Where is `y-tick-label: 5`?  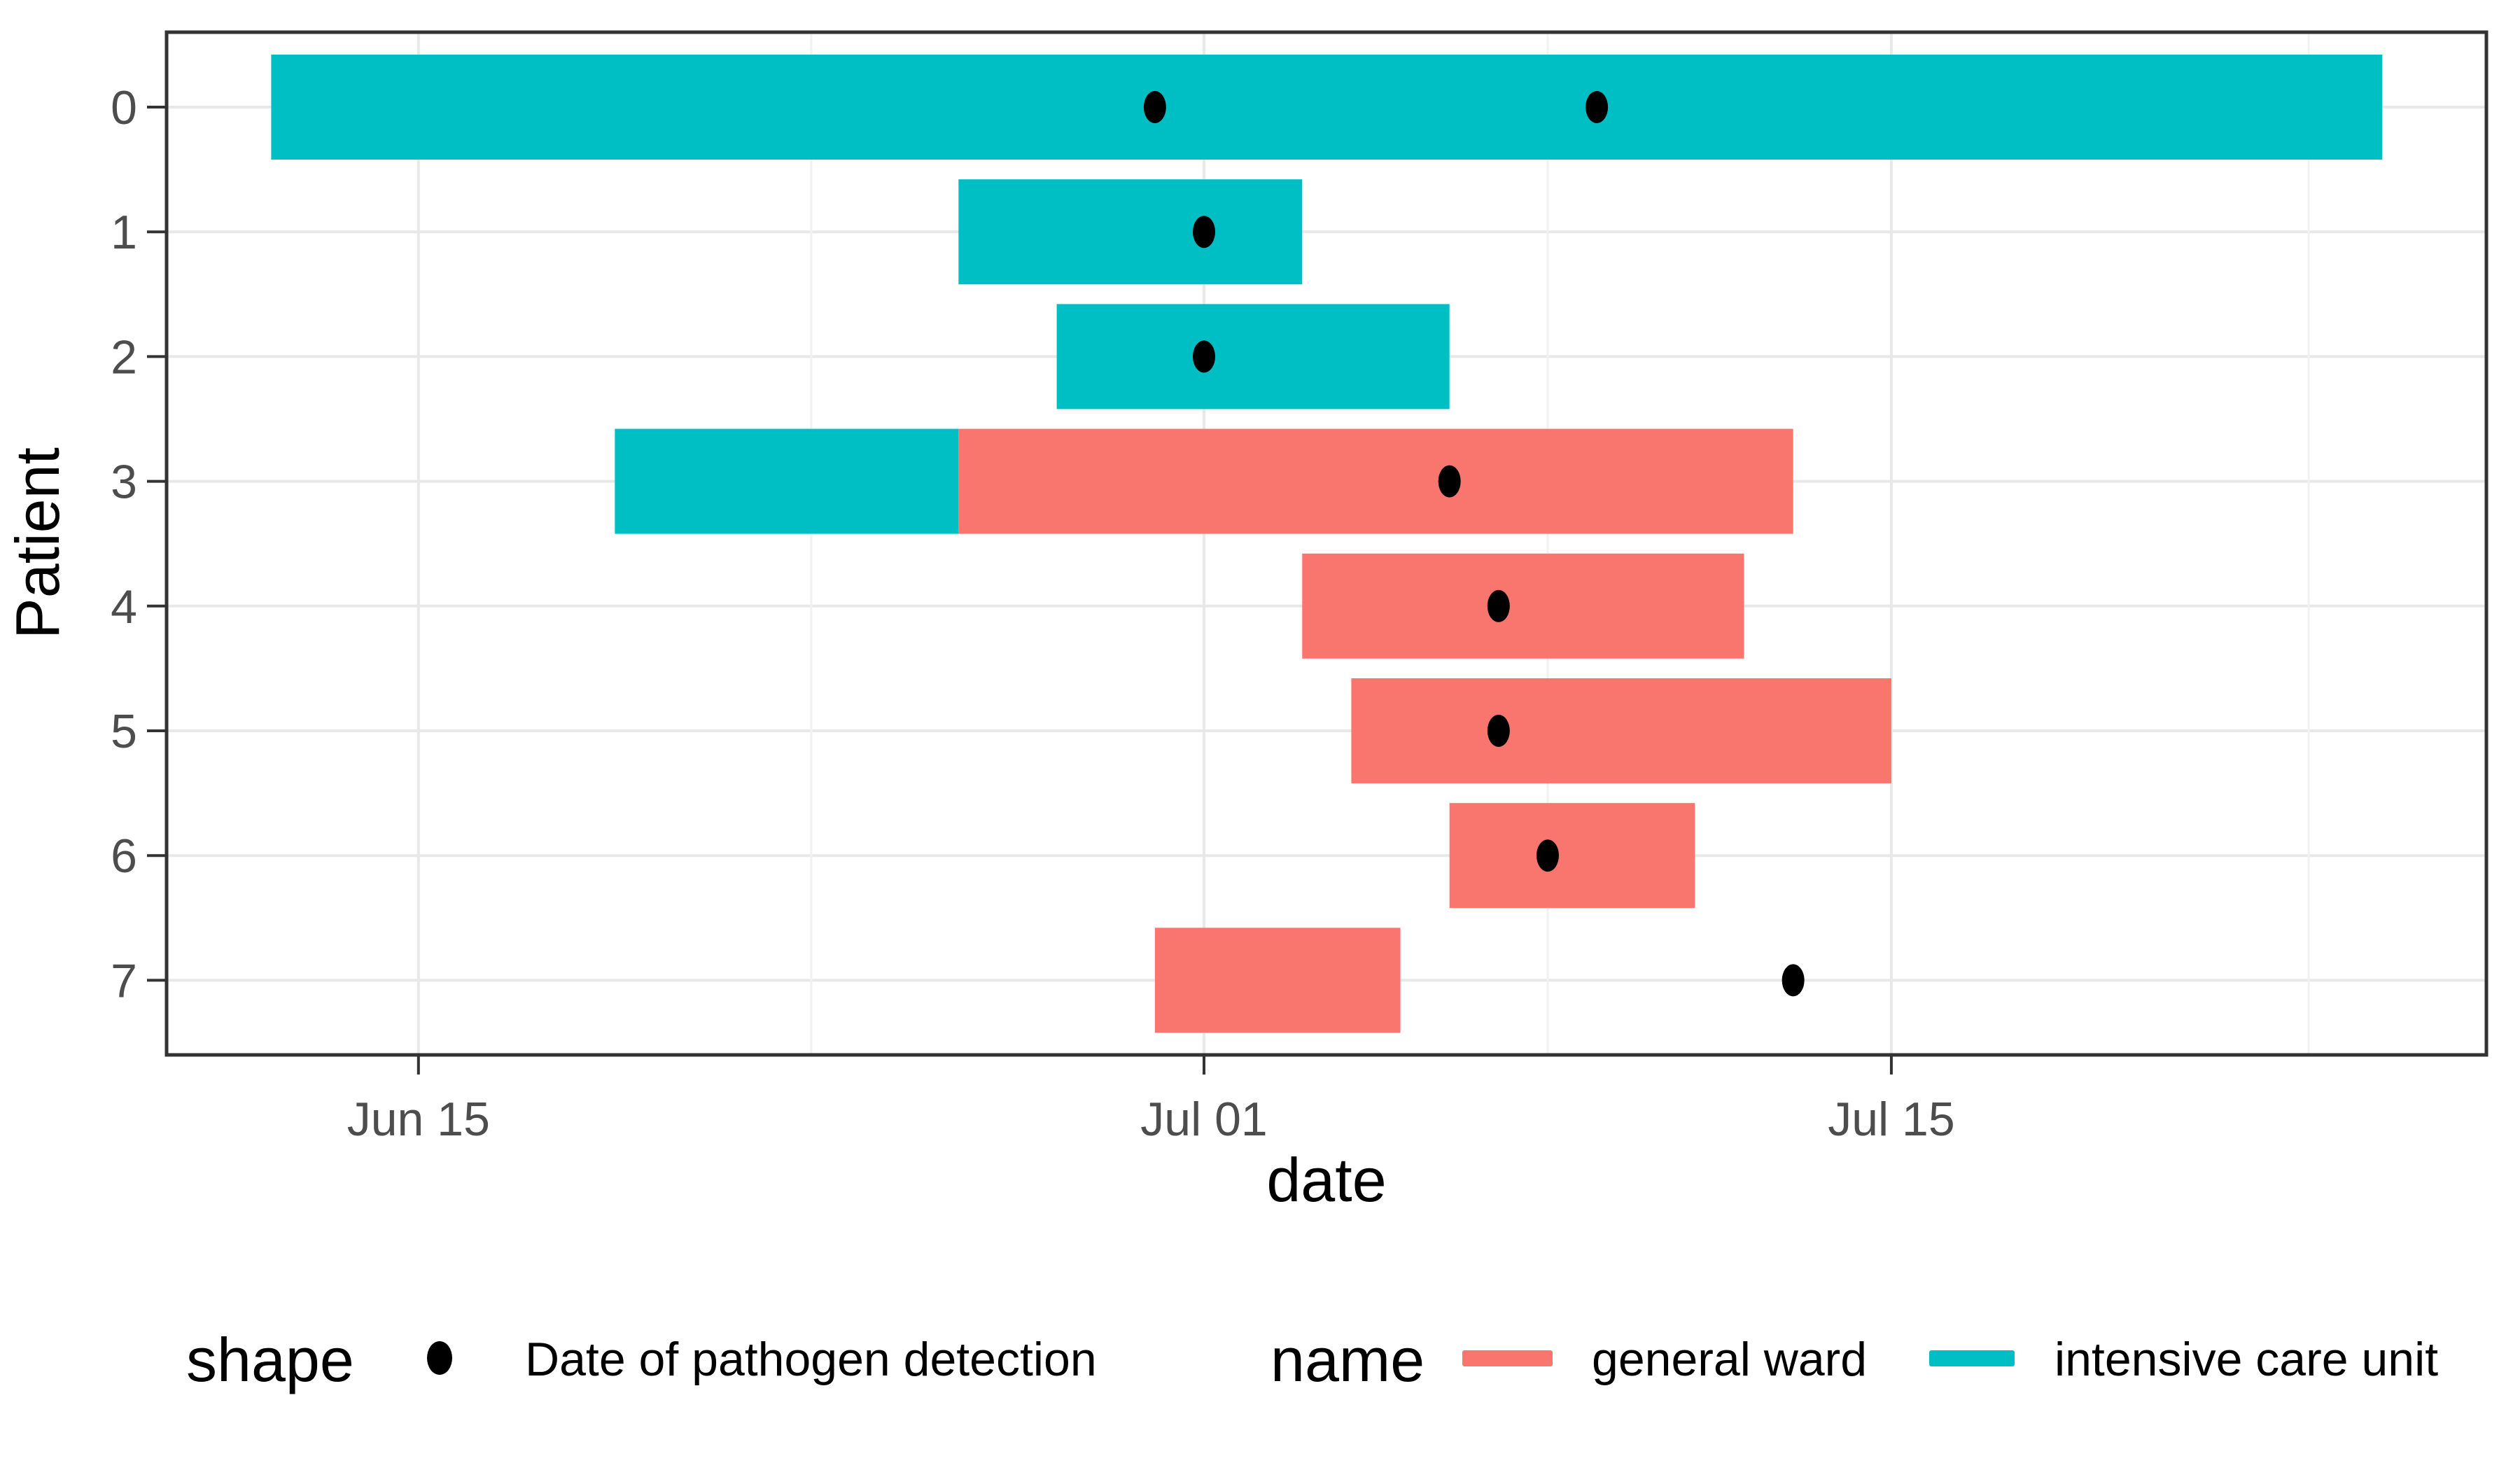
y-tick-label: 5 is located at coordinates (124, 731).